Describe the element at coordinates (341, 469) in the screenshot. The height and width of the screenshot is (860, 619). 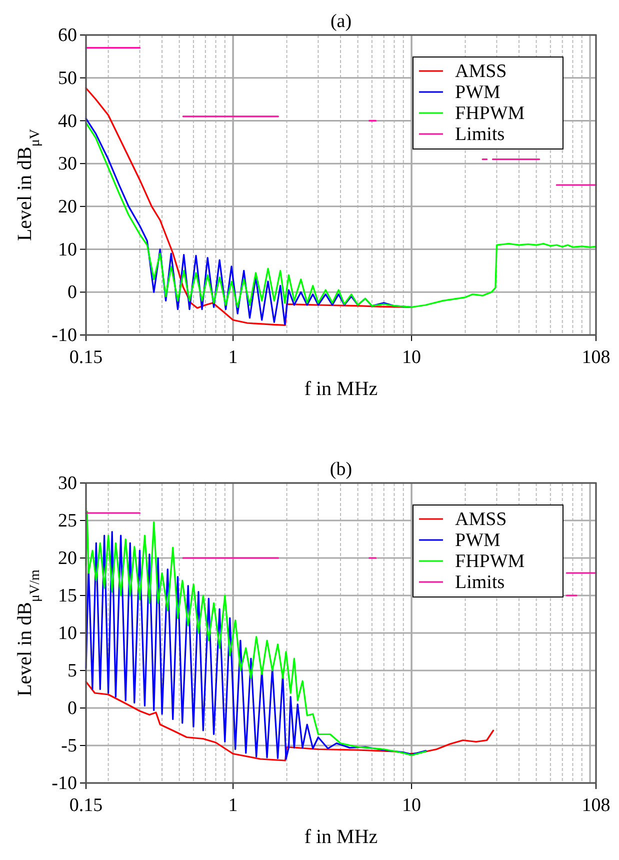
I see `chart-title: (b)` at that location.